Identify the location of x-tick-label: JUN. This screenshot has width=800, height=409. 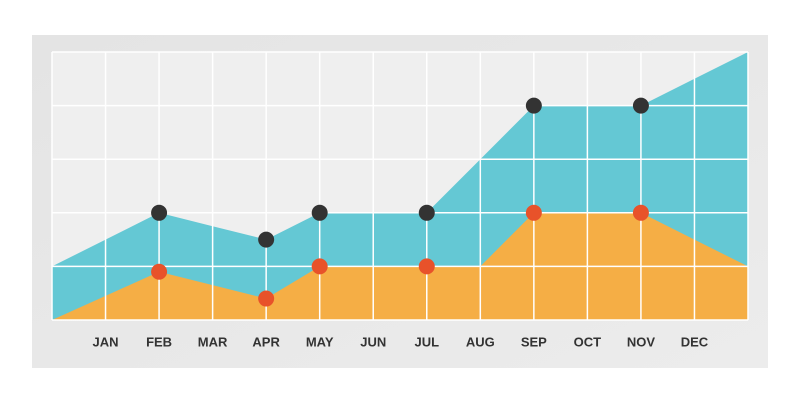
(373, 341).